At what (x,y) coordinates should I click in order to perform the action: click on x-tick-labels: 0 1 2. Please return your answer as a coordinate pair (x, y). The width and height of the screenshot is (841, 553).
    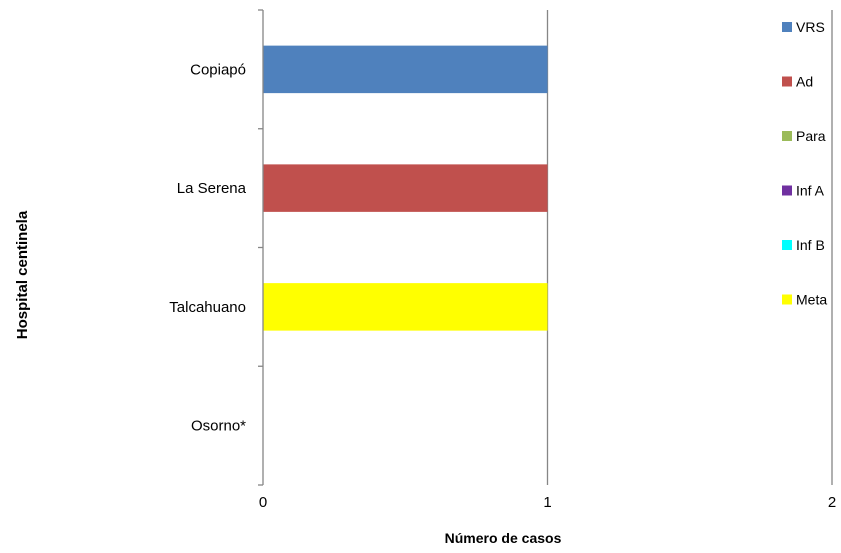
    Looking at the image, I should click on (547, 502).